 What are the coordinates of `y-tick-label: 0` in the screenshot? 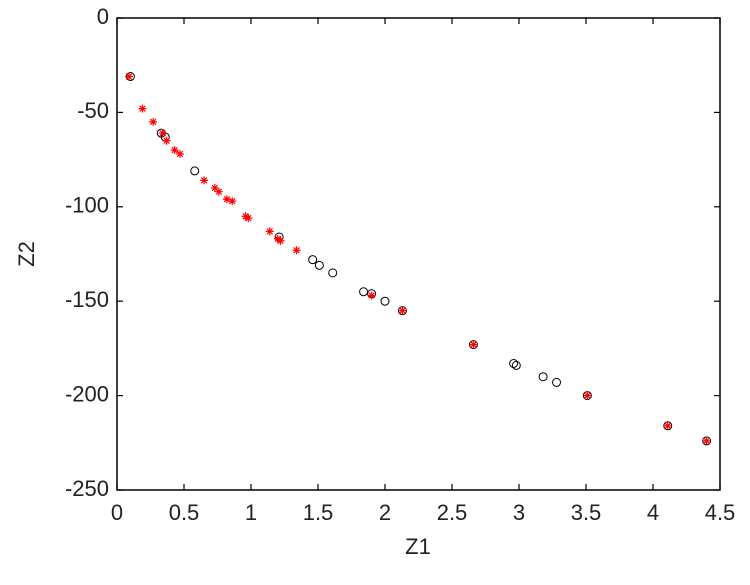 It's located at (103, 16).